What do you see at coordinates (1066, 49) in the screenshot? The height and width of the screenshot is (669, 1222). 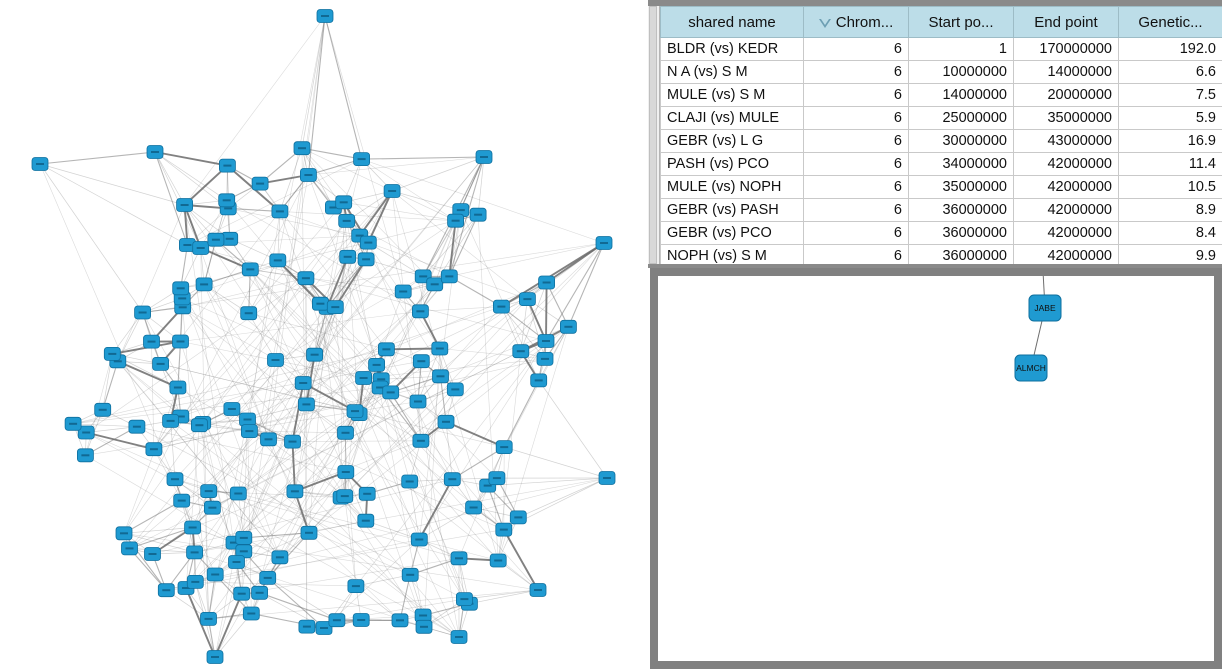 I see `cell-end_point: 170000000` at bounding box center [1066, 49].